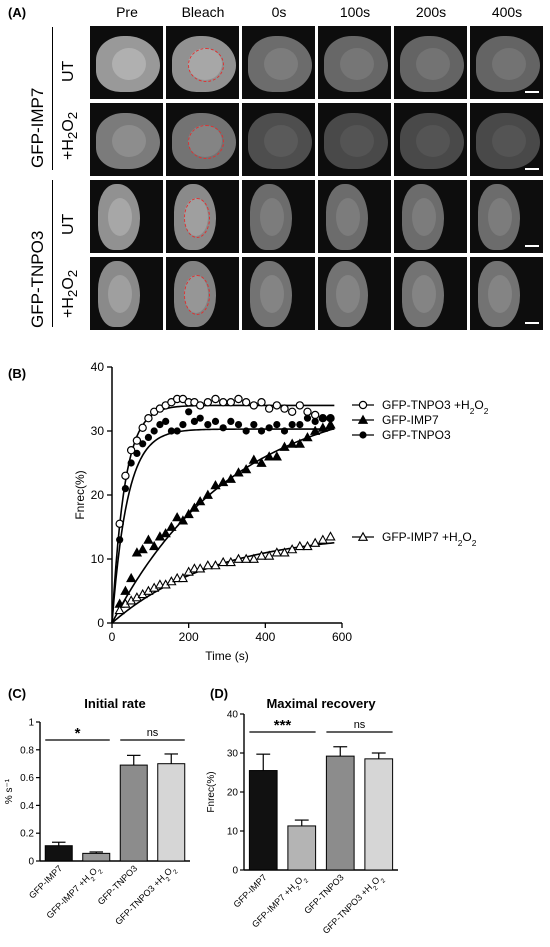 The height and width of the screenshot is (947, 550). Describe the element at coordinates (31, 723) in the screenshot. I see `y-tick-label: 1` at that location.